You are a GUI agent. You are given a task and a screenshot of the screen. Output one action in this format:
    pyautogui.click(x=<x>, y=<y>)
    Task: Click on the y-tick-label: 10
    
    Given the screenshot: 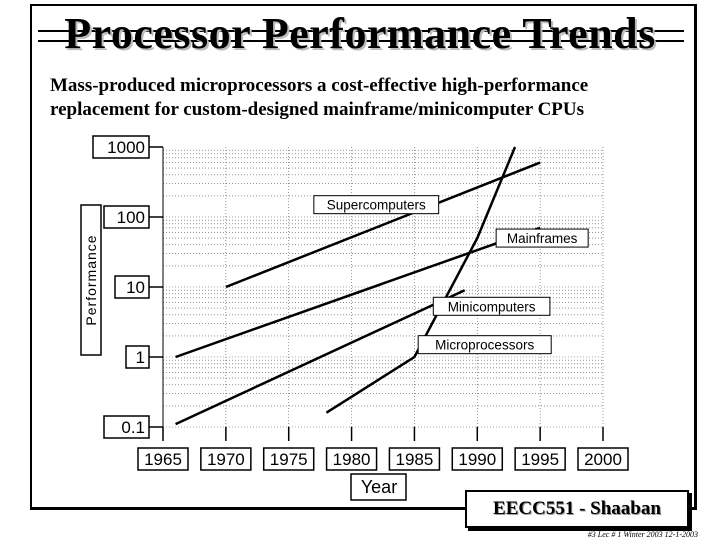 What is the action you would take?
    pyautogui.click(x=135, y=287)
    